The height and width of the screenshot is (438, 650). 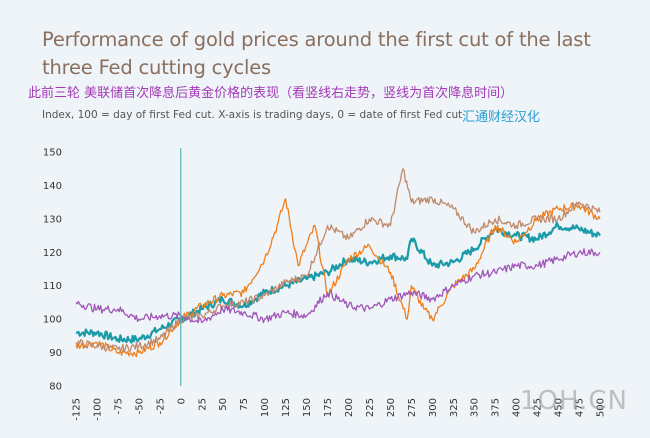 I want to click on x-tick-label: -75, so click(x=118, y=406).